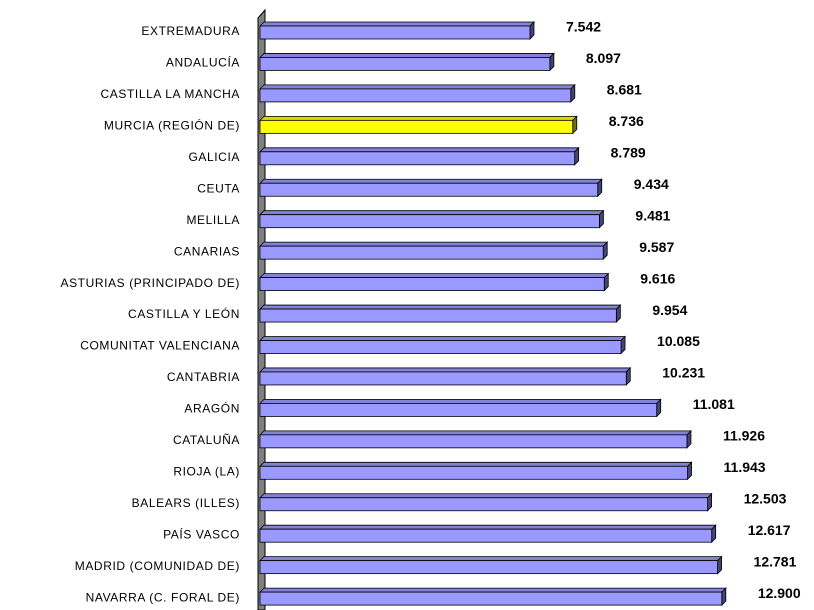 Image resolution: width=814 pixels, height=610 pixels. What do you see at coordinates (775, 561) in the screenshot?
I see `value-label: 12.781` at bounding box center [775, 561].